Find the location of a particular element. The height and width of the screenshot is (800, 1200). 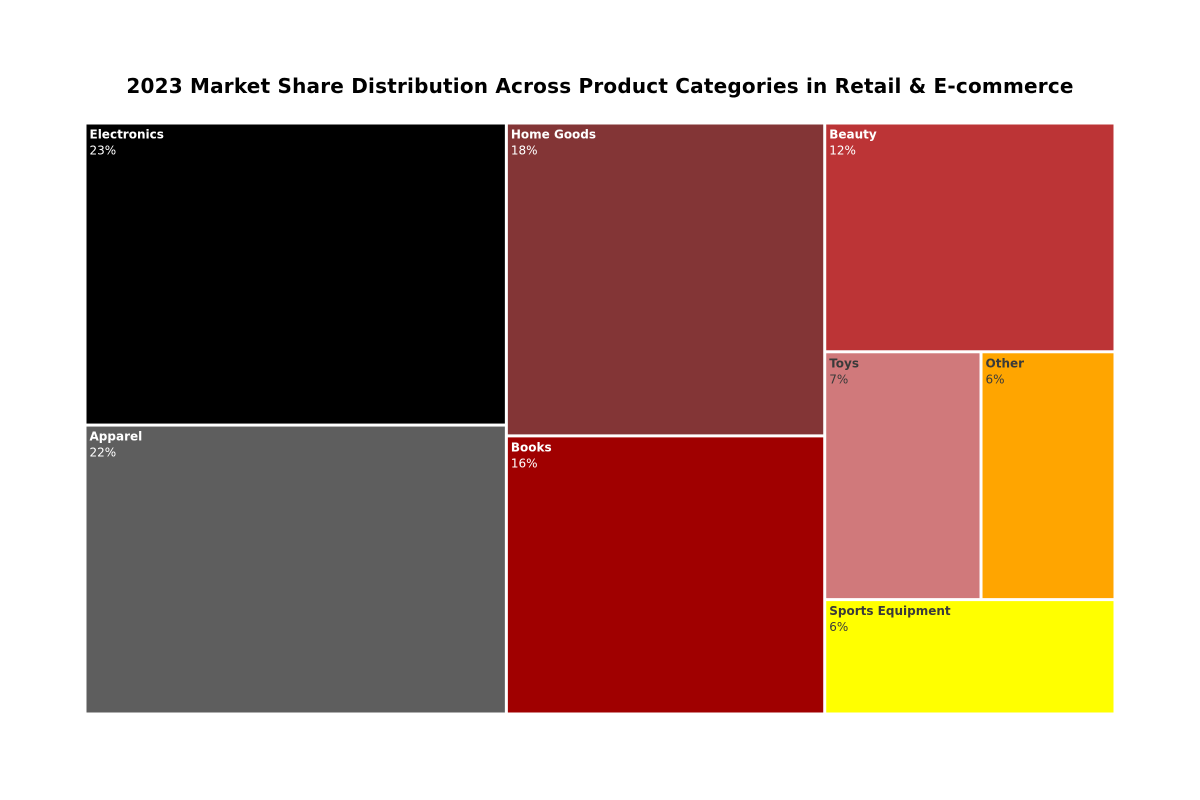

treemap-label-books: Books is located at coordinates (531, 447).